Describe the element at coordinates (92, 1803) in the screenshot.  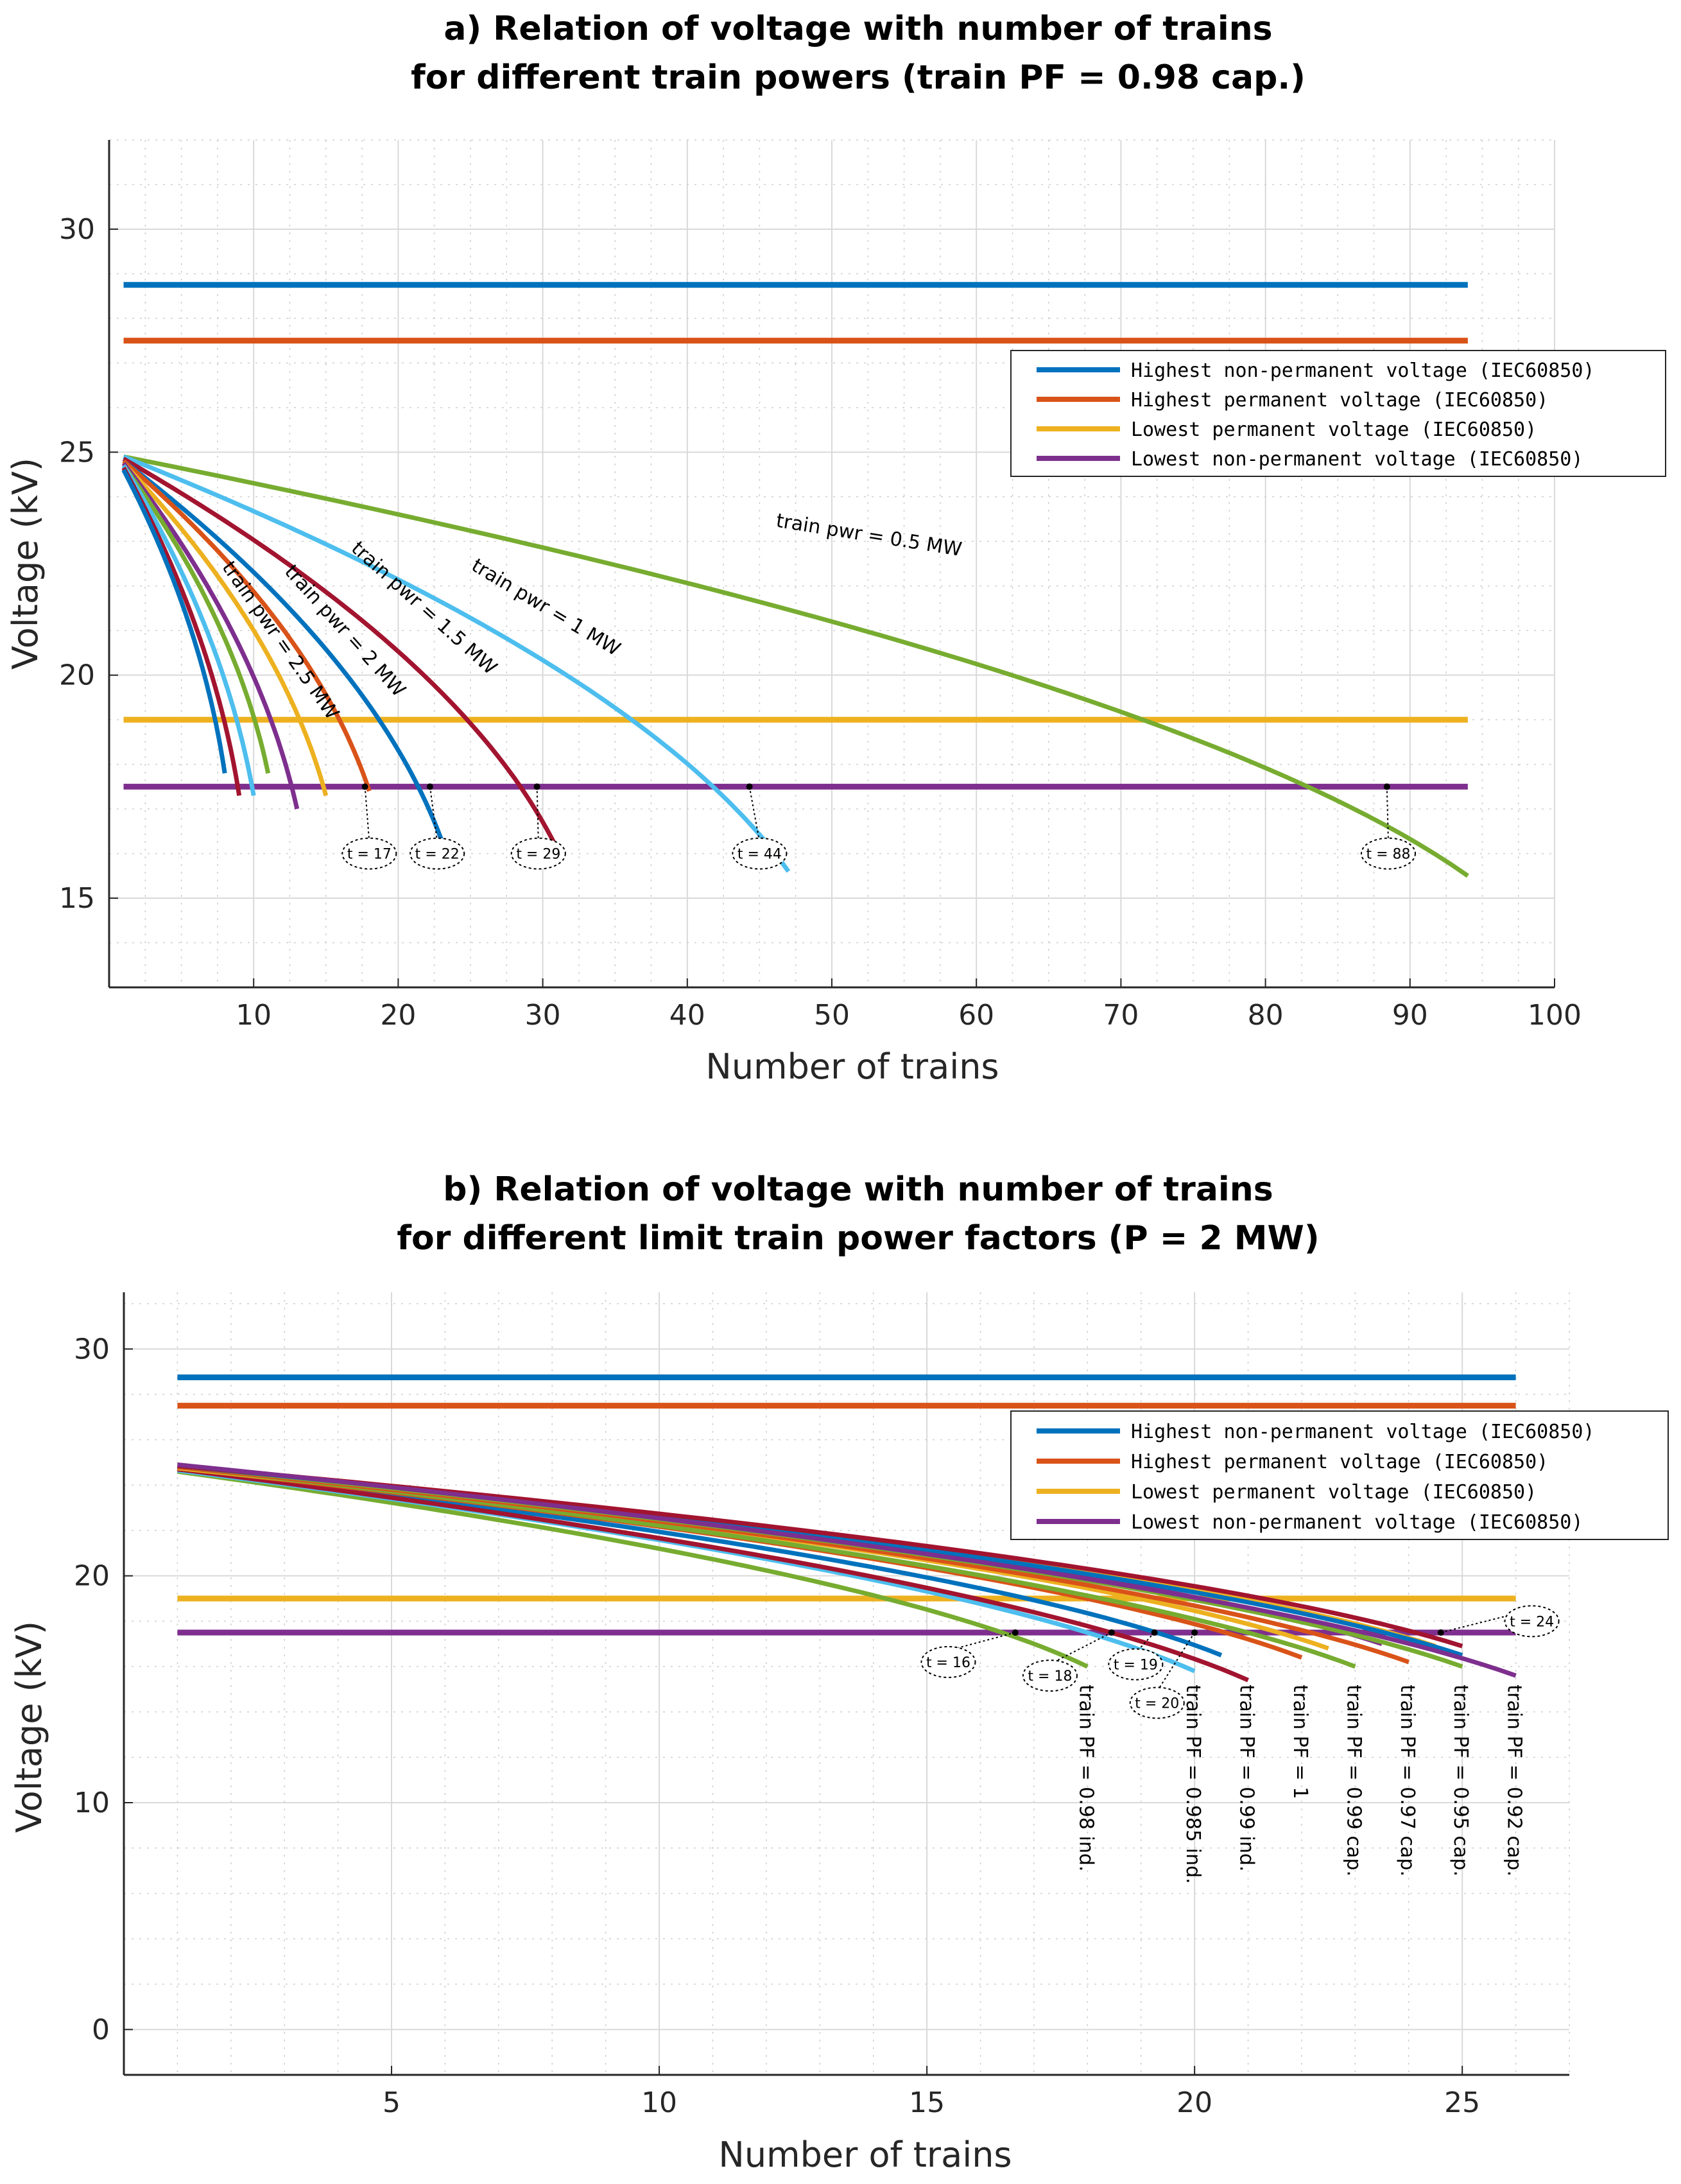
I see `y-tick-label: 10` at that location.